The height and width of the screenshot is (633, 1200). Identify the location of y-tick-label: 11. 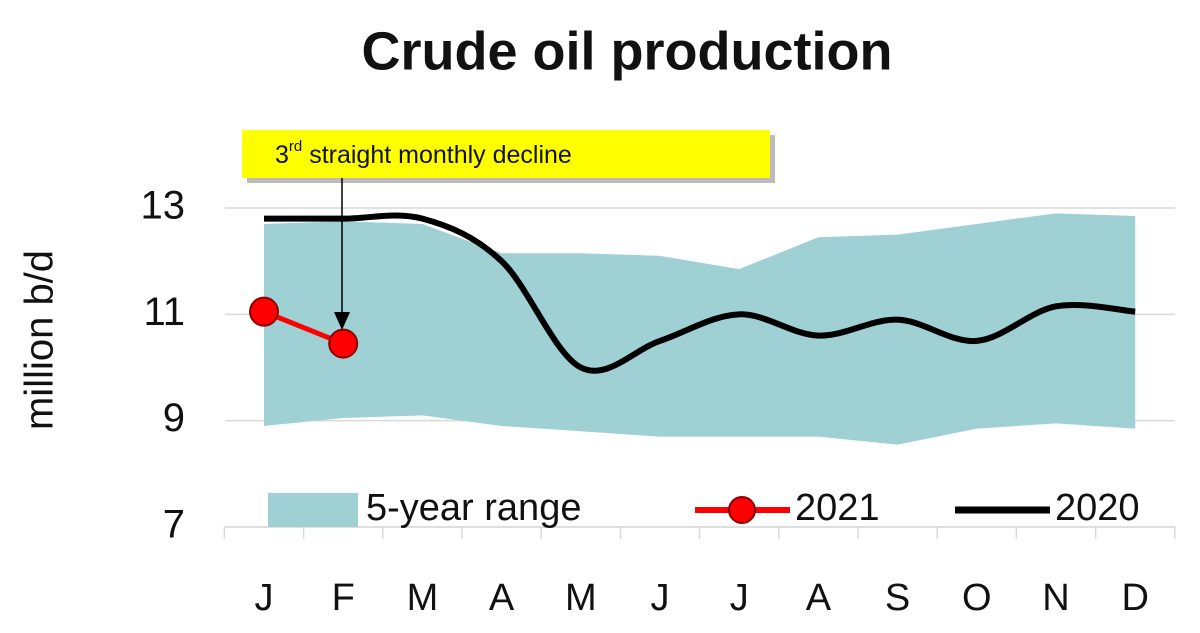
(164, 312).